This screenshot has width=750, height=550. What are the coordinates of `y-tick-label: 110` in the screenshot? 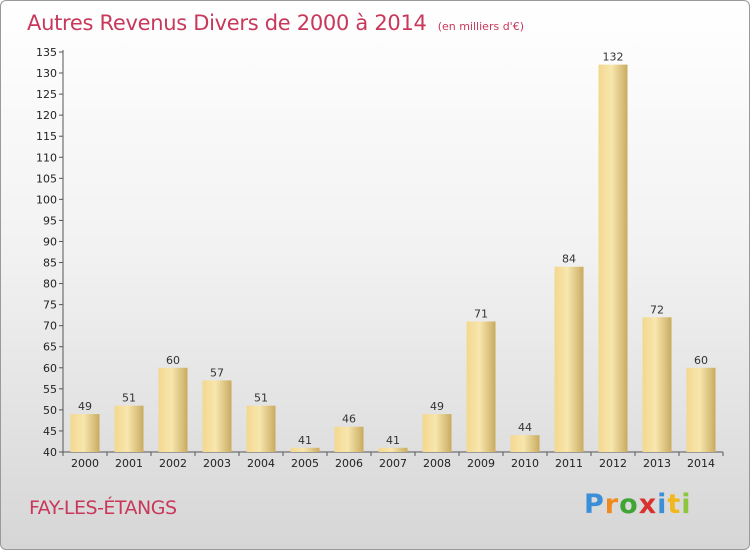 It's located at (46, 157).